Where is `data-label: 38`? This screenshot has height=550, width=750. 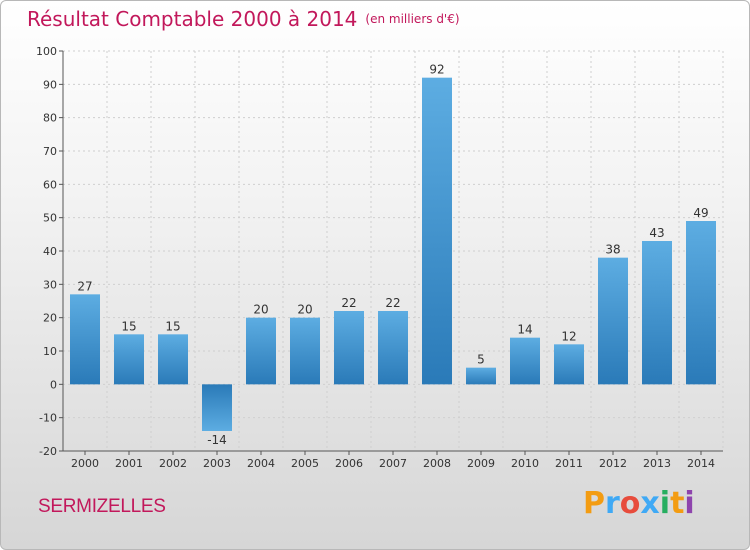 data-label: 38 is located at coordinates (612, 250).